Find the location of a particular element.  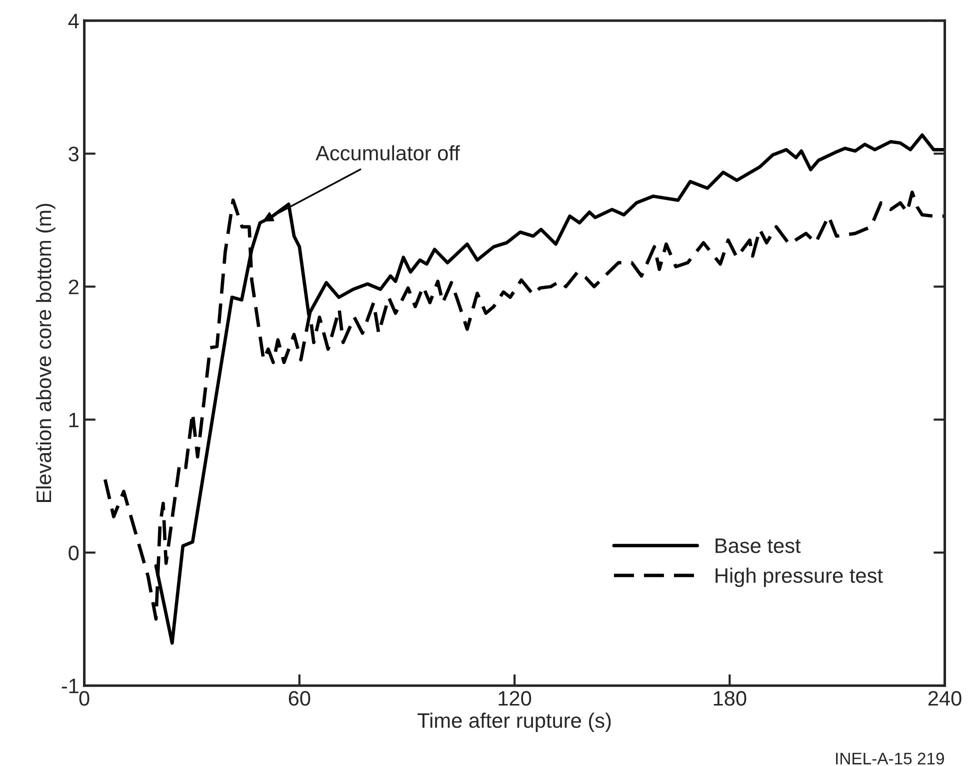

y-tick-label: 3 is located at coordinates (73, 154).